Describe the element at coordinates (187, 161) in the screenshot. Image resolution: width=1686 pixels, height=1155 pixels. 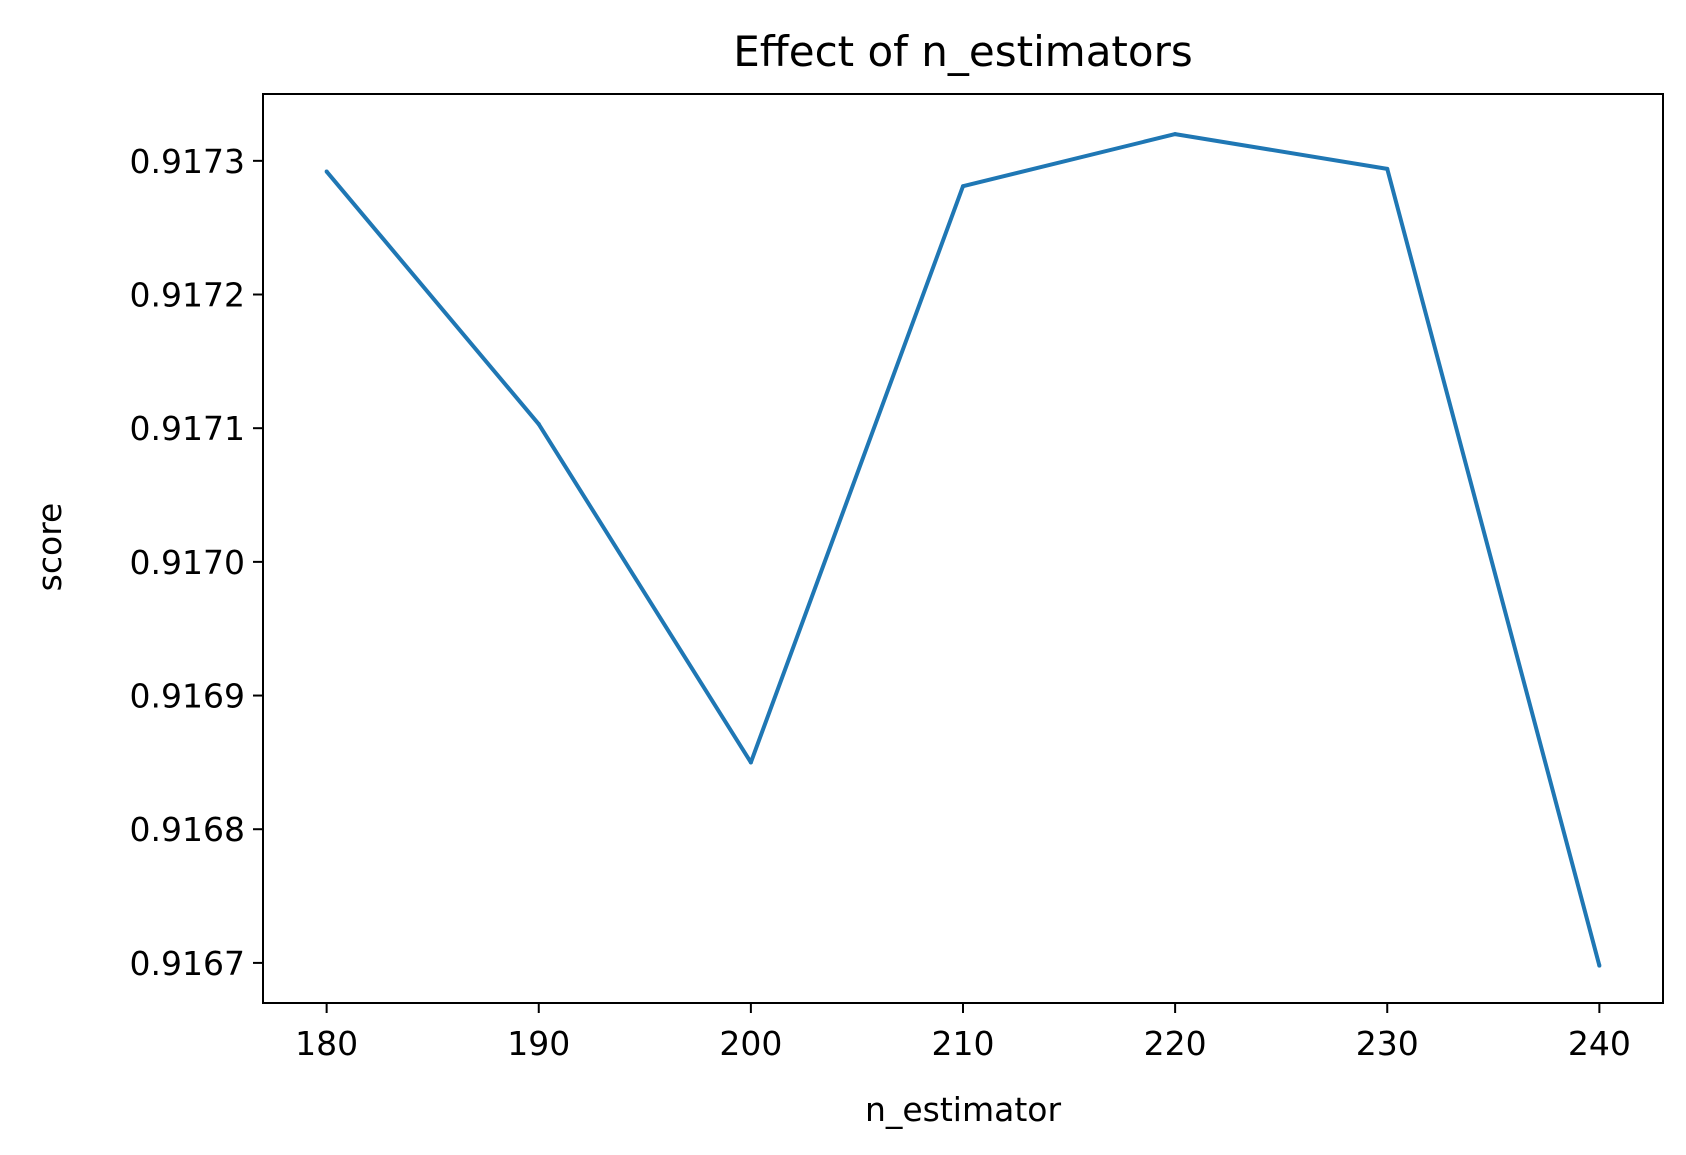
I see `y-tick-label: 0.9173` at that location.